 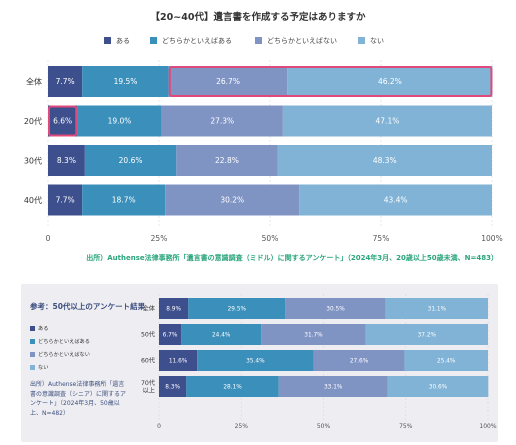 I want to click on legend: ある どちらかといえばある どちらかといえばない ない, so click(x=258, y=42).